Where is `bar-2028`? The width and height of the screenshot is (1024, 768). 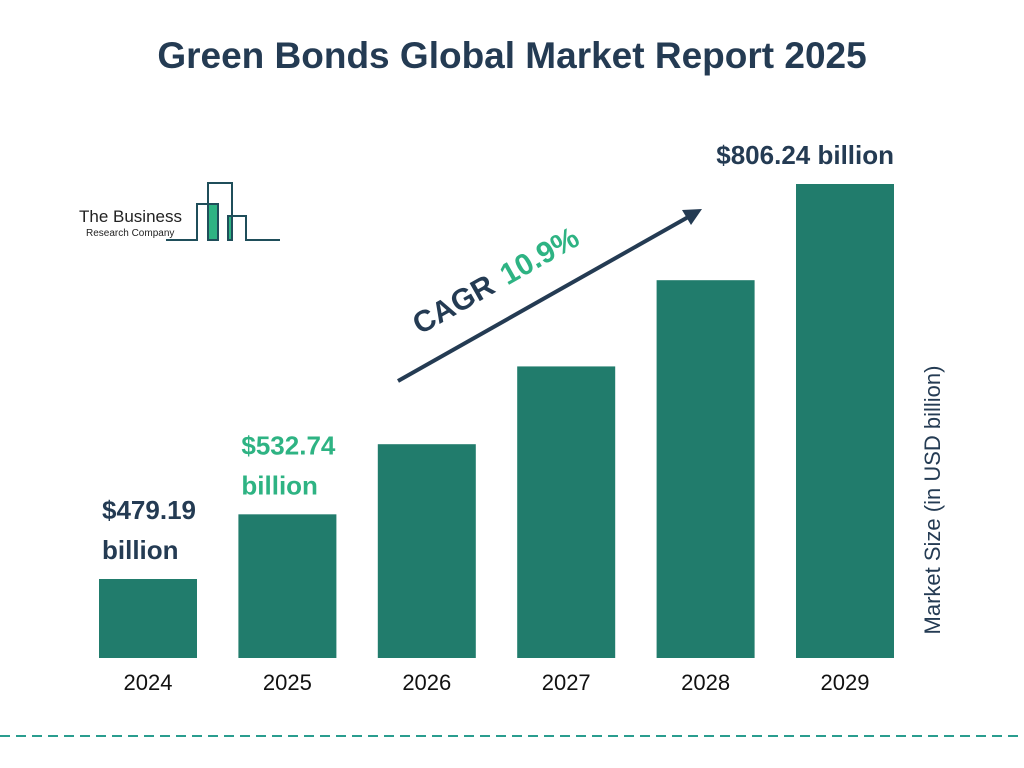 bar-2028 is located at coordinates (705, 469).